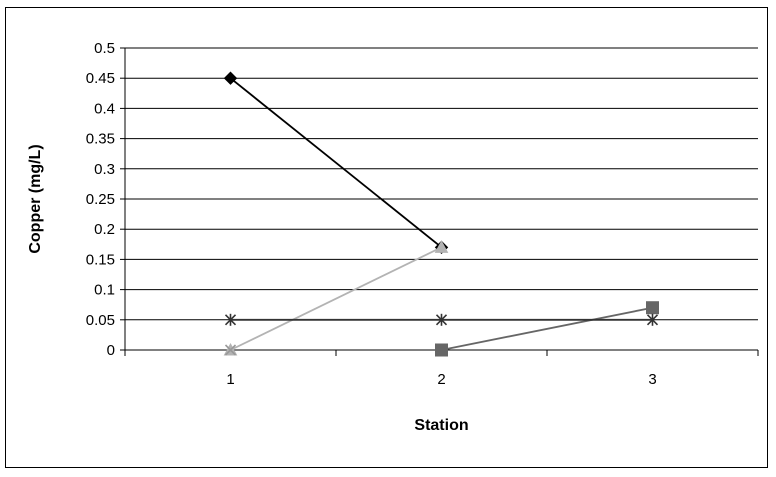 This screenshot has height=477, width=776. What do you see at coordinates (111, 350) in the screenshot?
I see `y-tick-label: 0` at bounding box center [111, 350].